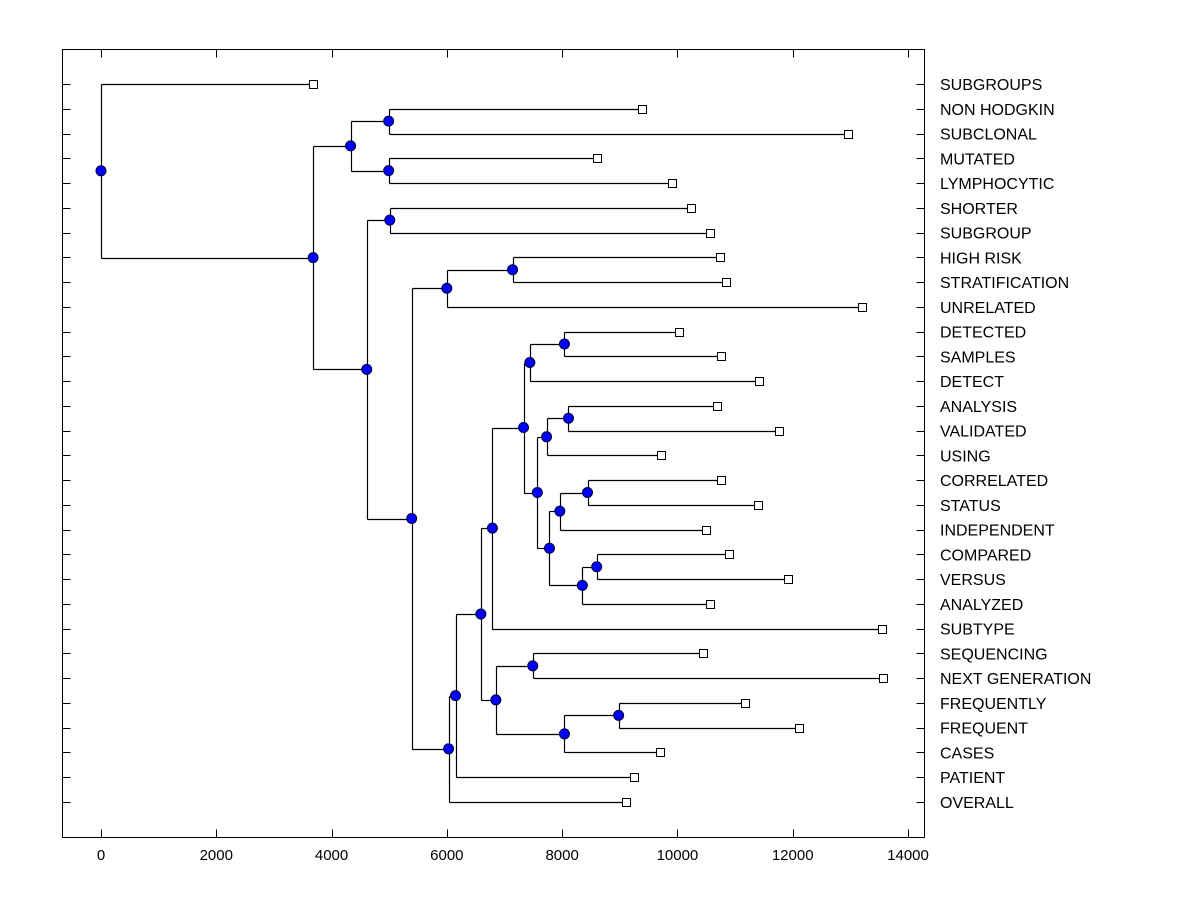 Image resolution: width=1200 pixels, height=900 pixels. I want to click on leaf-label: SUBGROUPS, so click(991, 85).